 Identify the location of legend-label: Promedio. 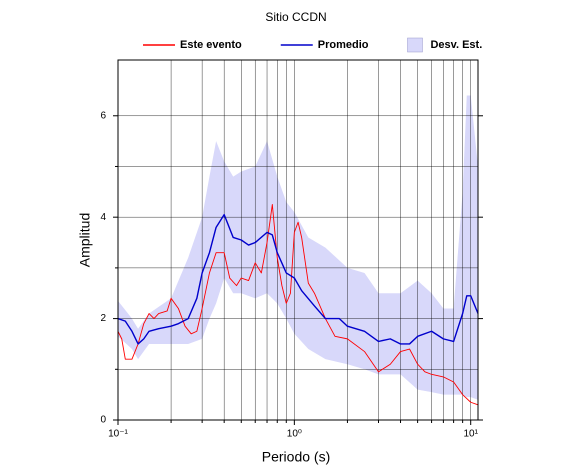
(343, 45).